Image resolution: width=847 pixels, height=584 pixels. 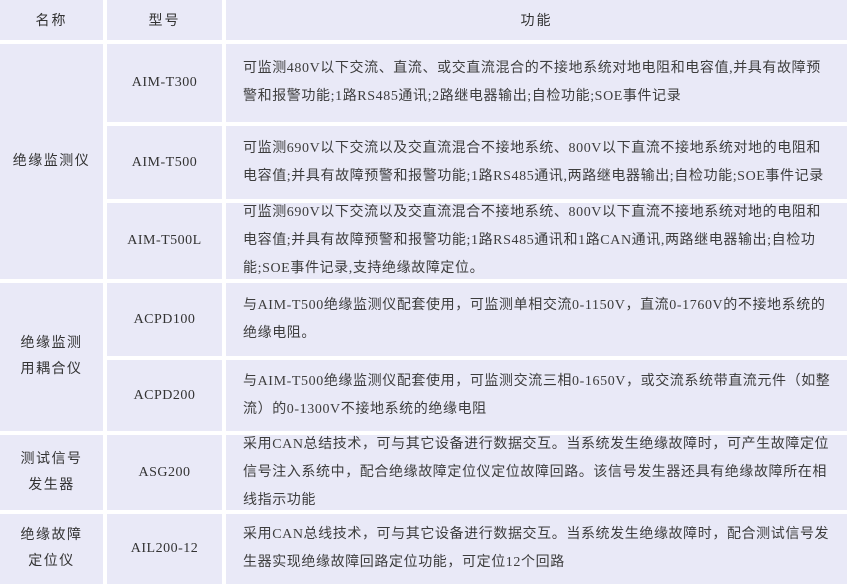 I want to click on group-name-test-signal-generator: 测试信号 发生器, so click(x=51, y=472).